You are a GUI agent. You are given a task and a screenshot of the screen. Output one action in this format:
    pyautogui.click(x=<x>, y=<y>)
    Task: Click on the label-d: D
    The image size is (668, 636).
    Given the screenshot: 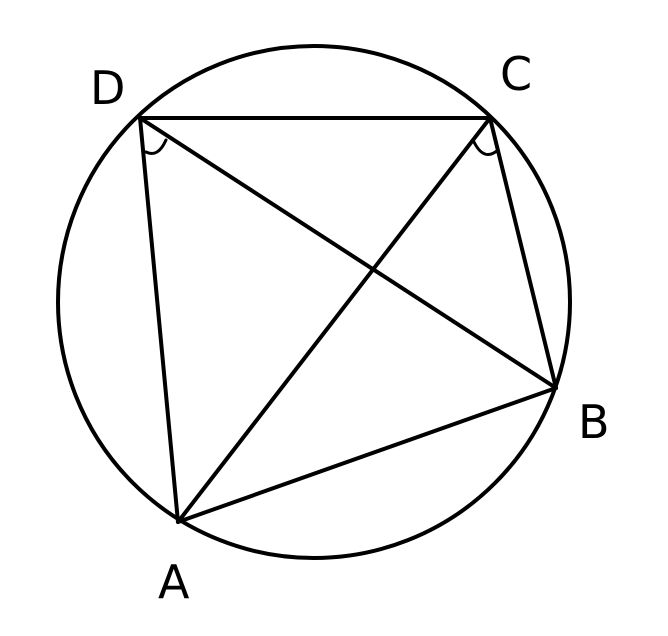 What is the action you would take?
    pyautogui.click(x=107, y=88)
    